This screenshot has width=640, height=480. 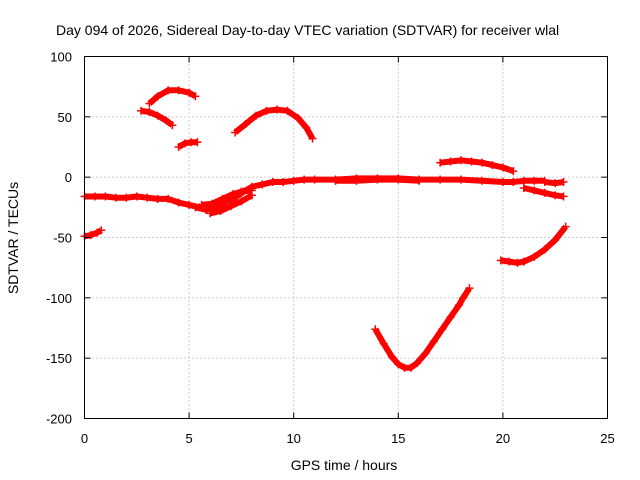 I want to click on x-tick-label: 25, so click(x=607, y=438).